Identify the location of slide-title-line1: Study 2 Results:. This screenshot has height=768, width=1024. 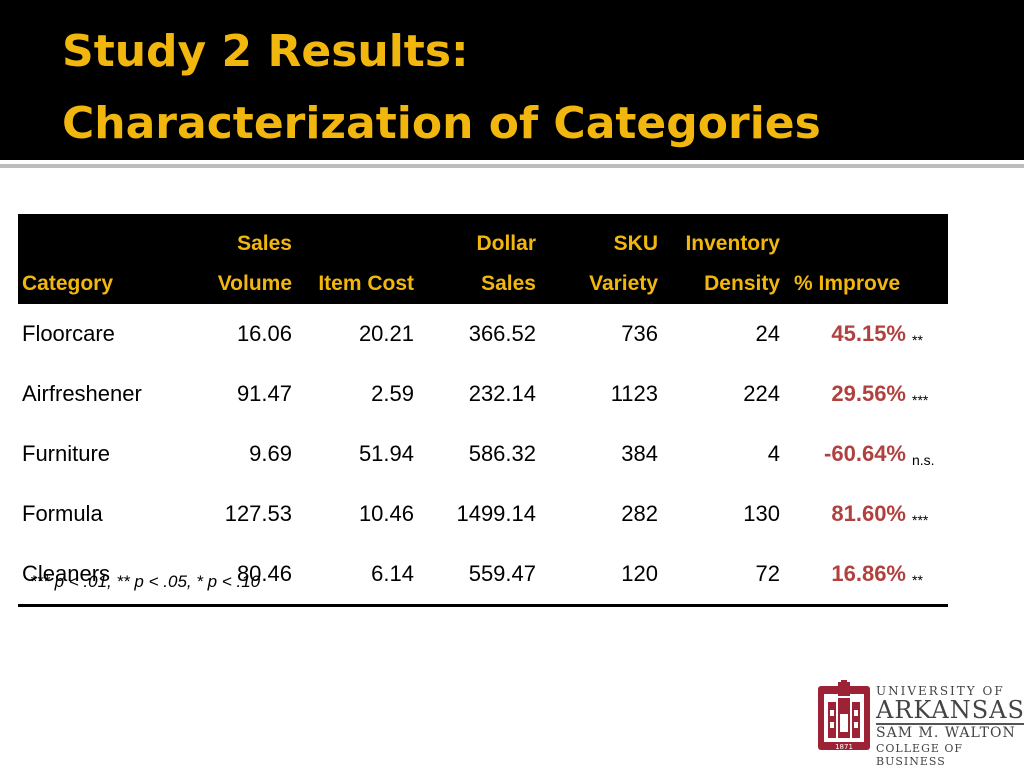
(265, 51).